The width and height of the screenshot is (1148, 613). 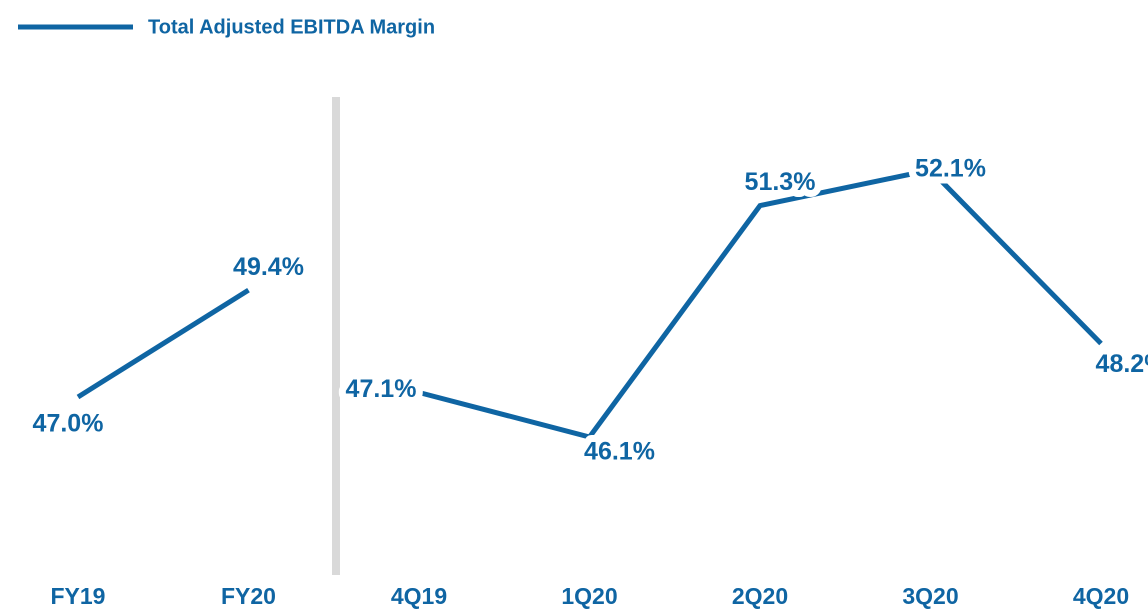 What do you see at coordinates (1122, 364) in the screenshot?
I see `data-label: 48.2%` at bounding box center [1122, 364].